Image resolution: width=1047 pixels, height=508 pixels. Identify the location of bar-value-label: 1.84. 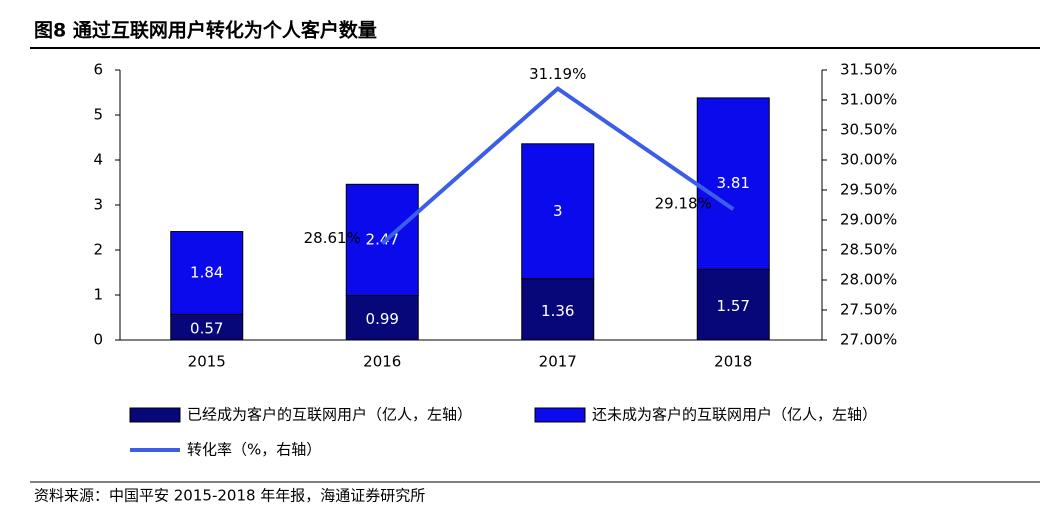
(206, 272).